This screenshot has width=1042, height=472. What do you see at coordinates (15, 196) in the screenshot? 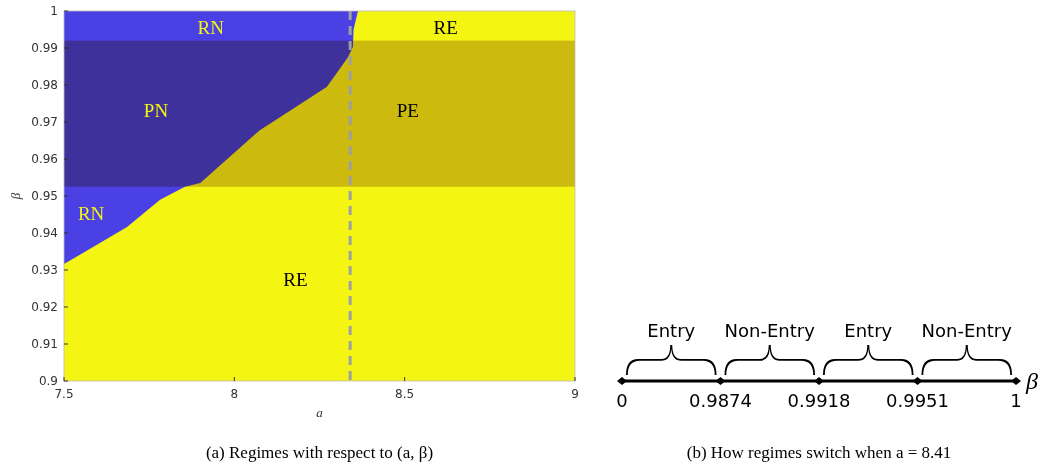
I see `y-axis-title: β` at bounding box center [15, 196].